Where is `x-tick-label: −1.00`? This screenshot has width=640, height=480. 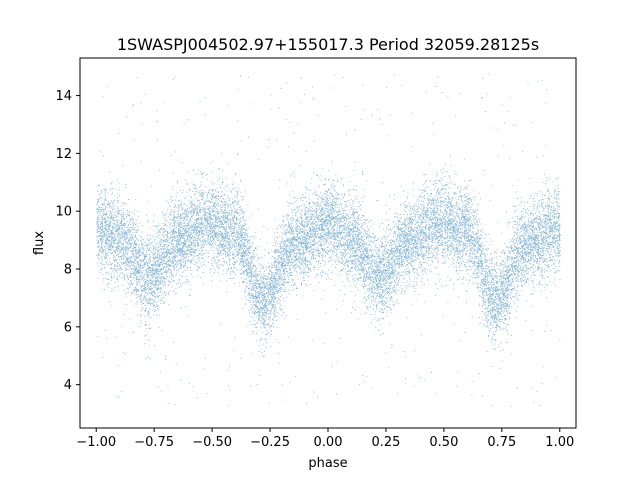 x-tick-label: −1.00 is located at coordinates (96, 442).